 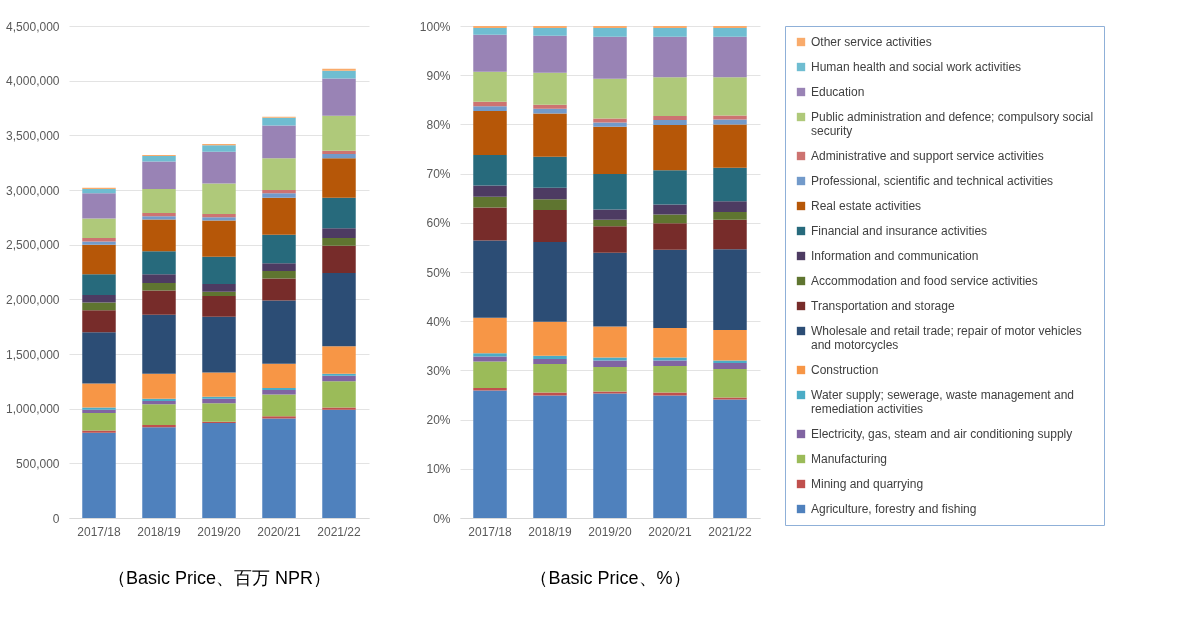 What do you see at coordinates (942, 434) in the screenshot?
I see `legend-label: Electricity, gas, steam and air conditioning supply` at bounding box center [942, 434].